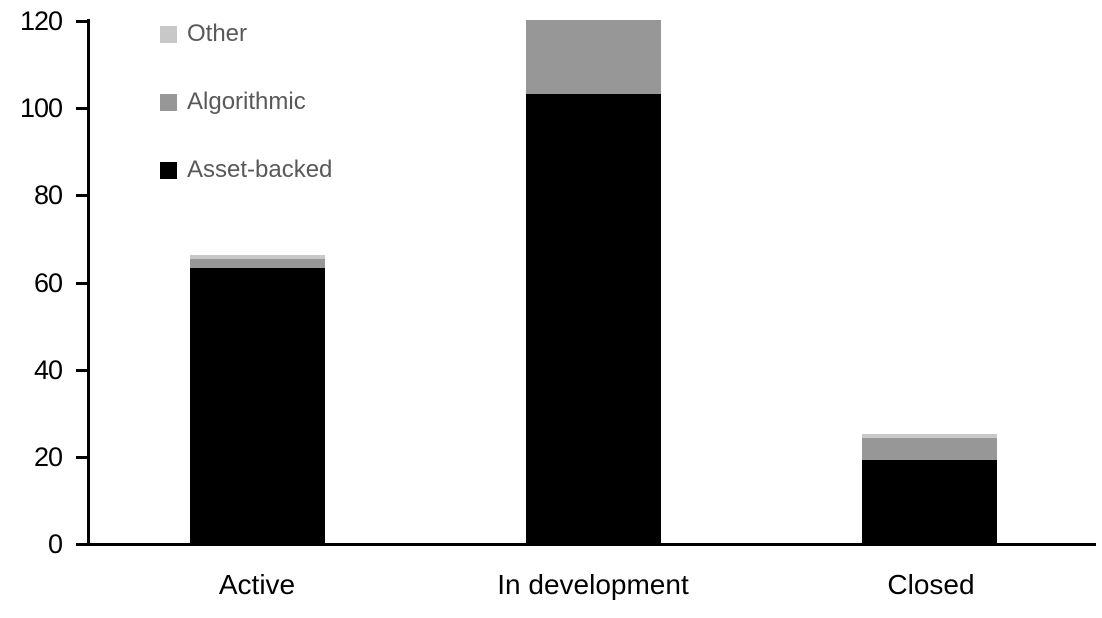  I want to click on legend-label-algorithmic: Algorithmic, so click(246, 101).